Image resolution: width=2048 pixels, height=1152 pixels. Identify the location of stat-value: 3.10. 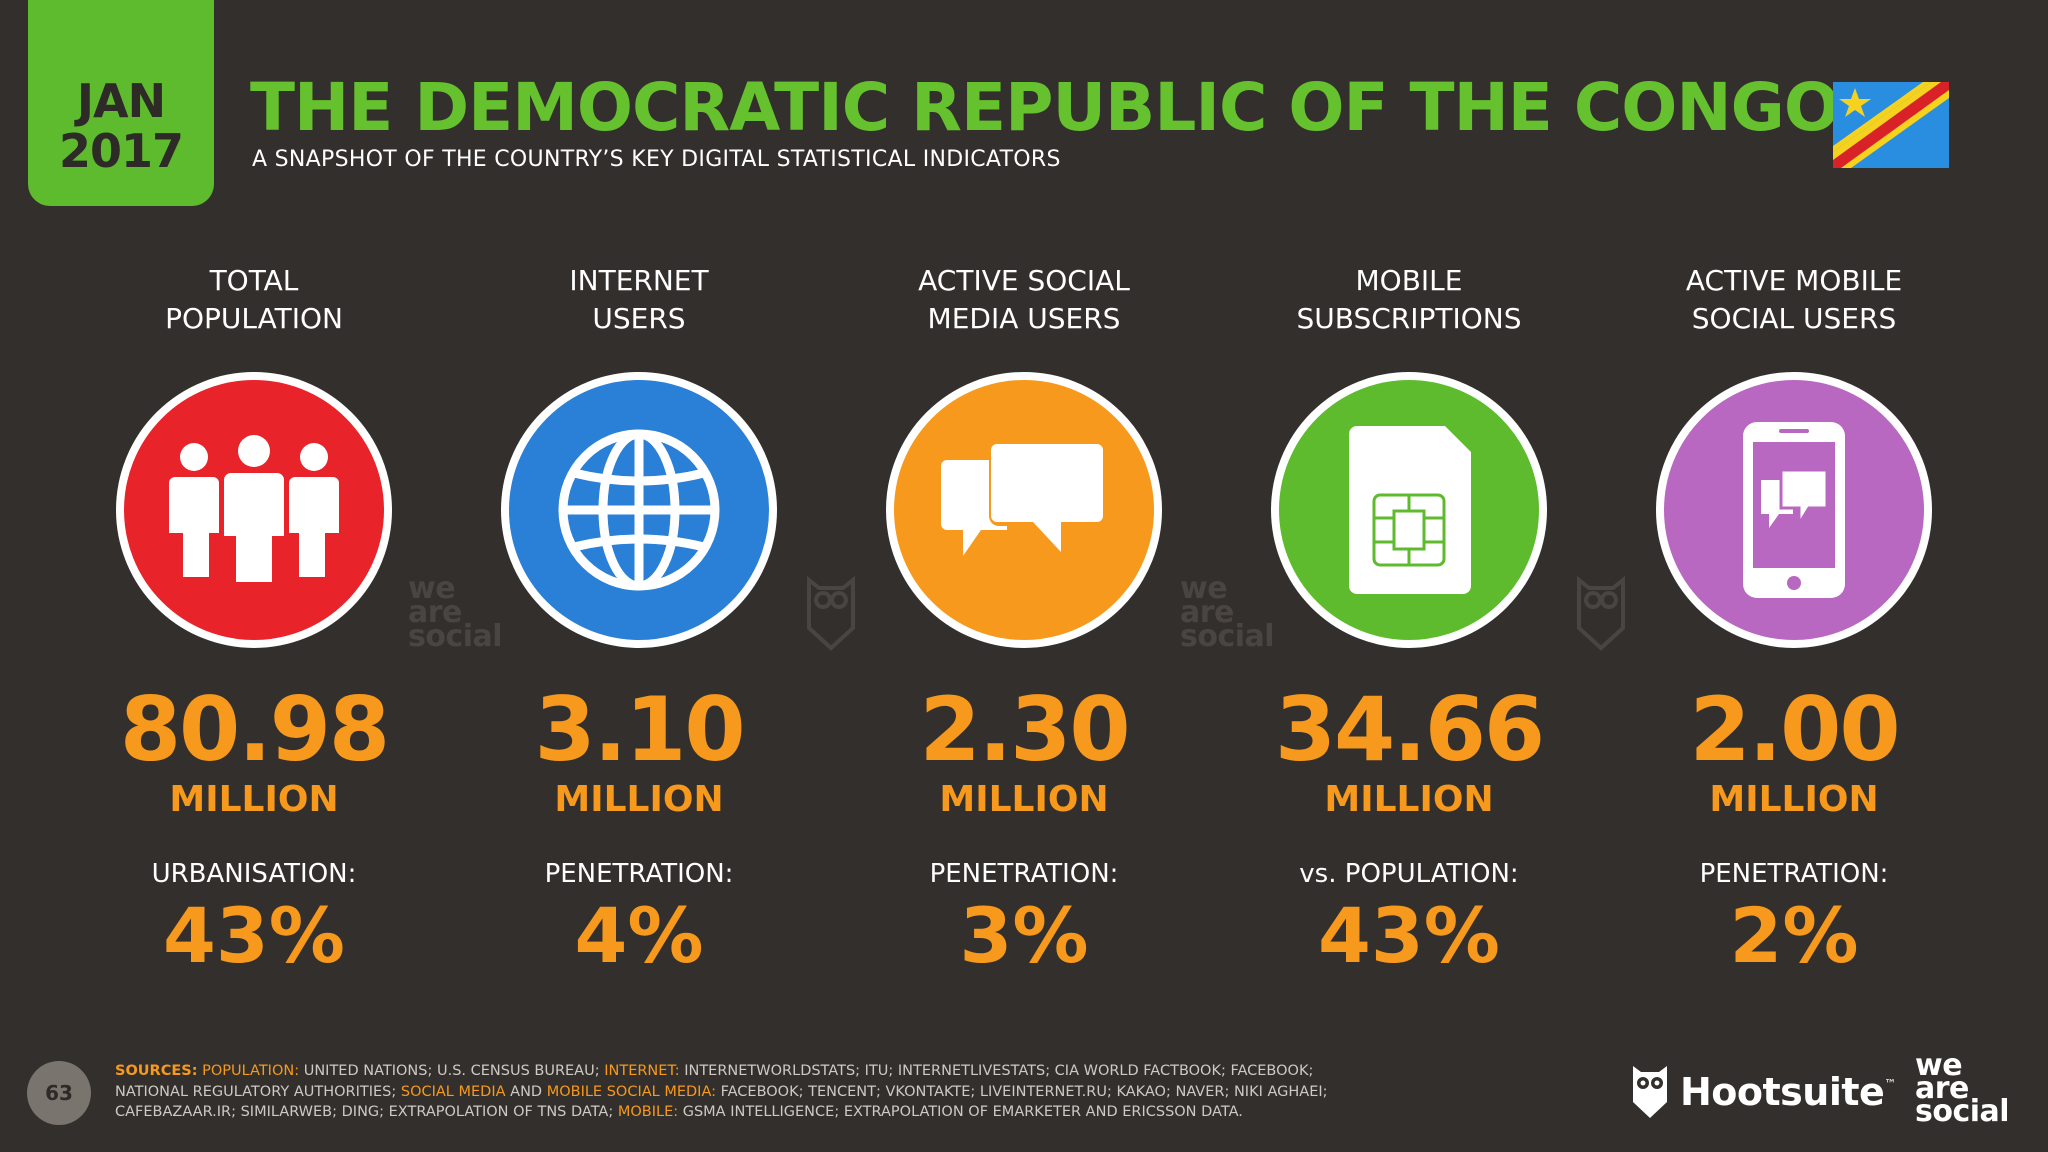
(639, 729).